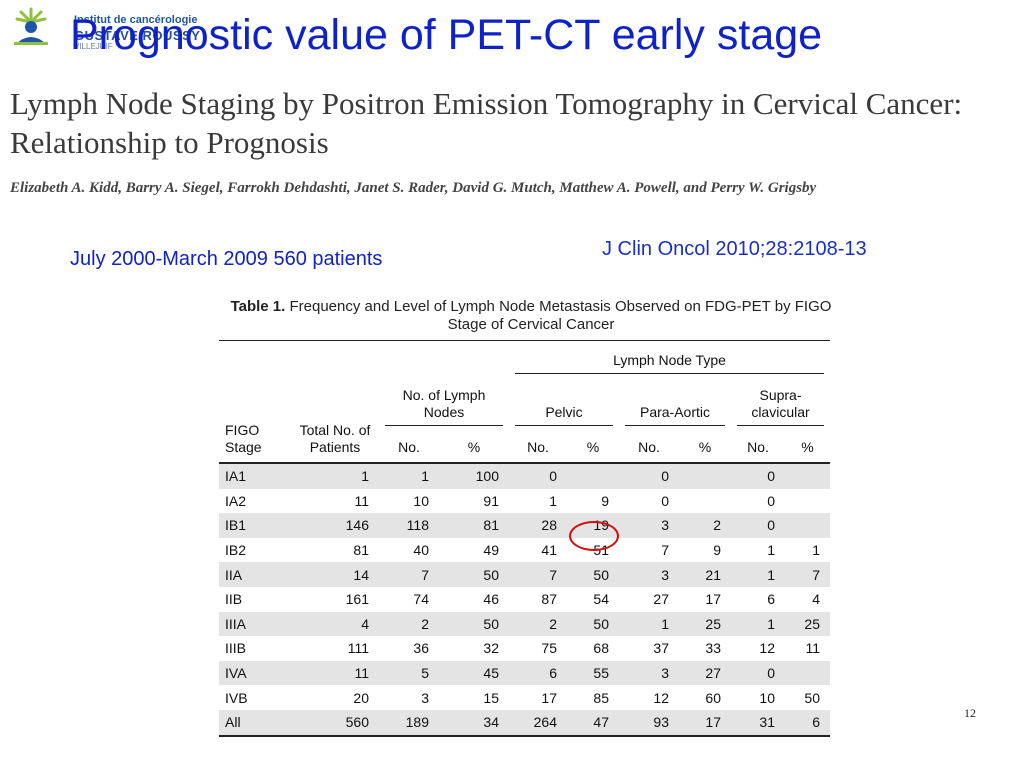 This screenshot has width=1024, height=768. What do you see at coordinates (675, 415) in the screenshot?
I see `header-para-aortic: Para-Aortic` at bounding box center [675, 415].